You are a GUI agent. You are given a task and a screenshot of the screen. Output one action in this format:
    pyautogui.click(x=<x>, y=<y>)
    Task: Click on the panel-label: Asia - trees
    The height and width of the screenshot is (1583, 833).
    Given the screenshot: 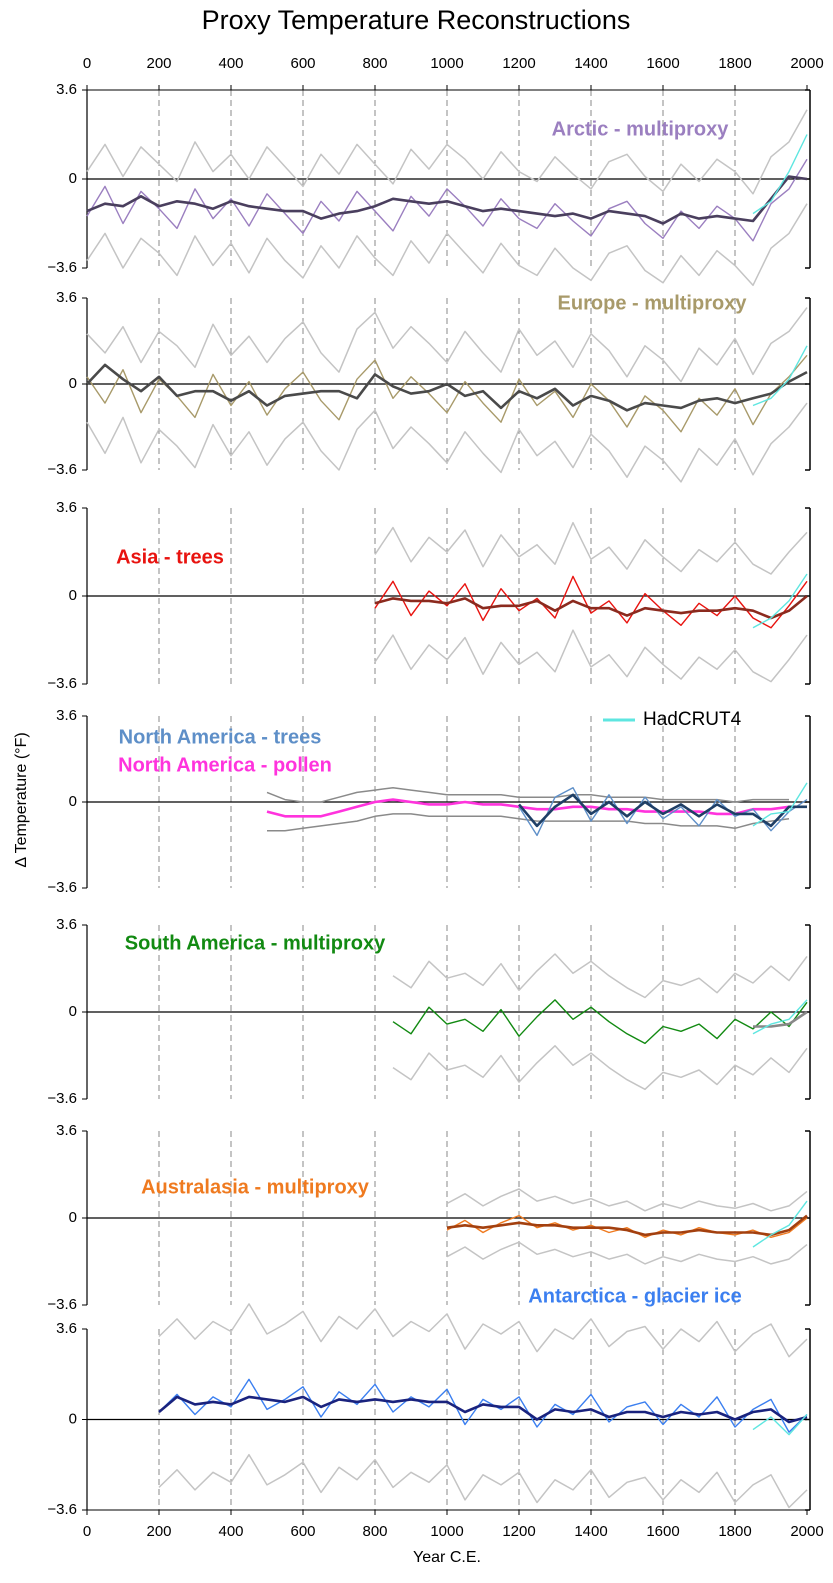 What is the action you would take?
    pyautogui.click(x=170, y=557)
    